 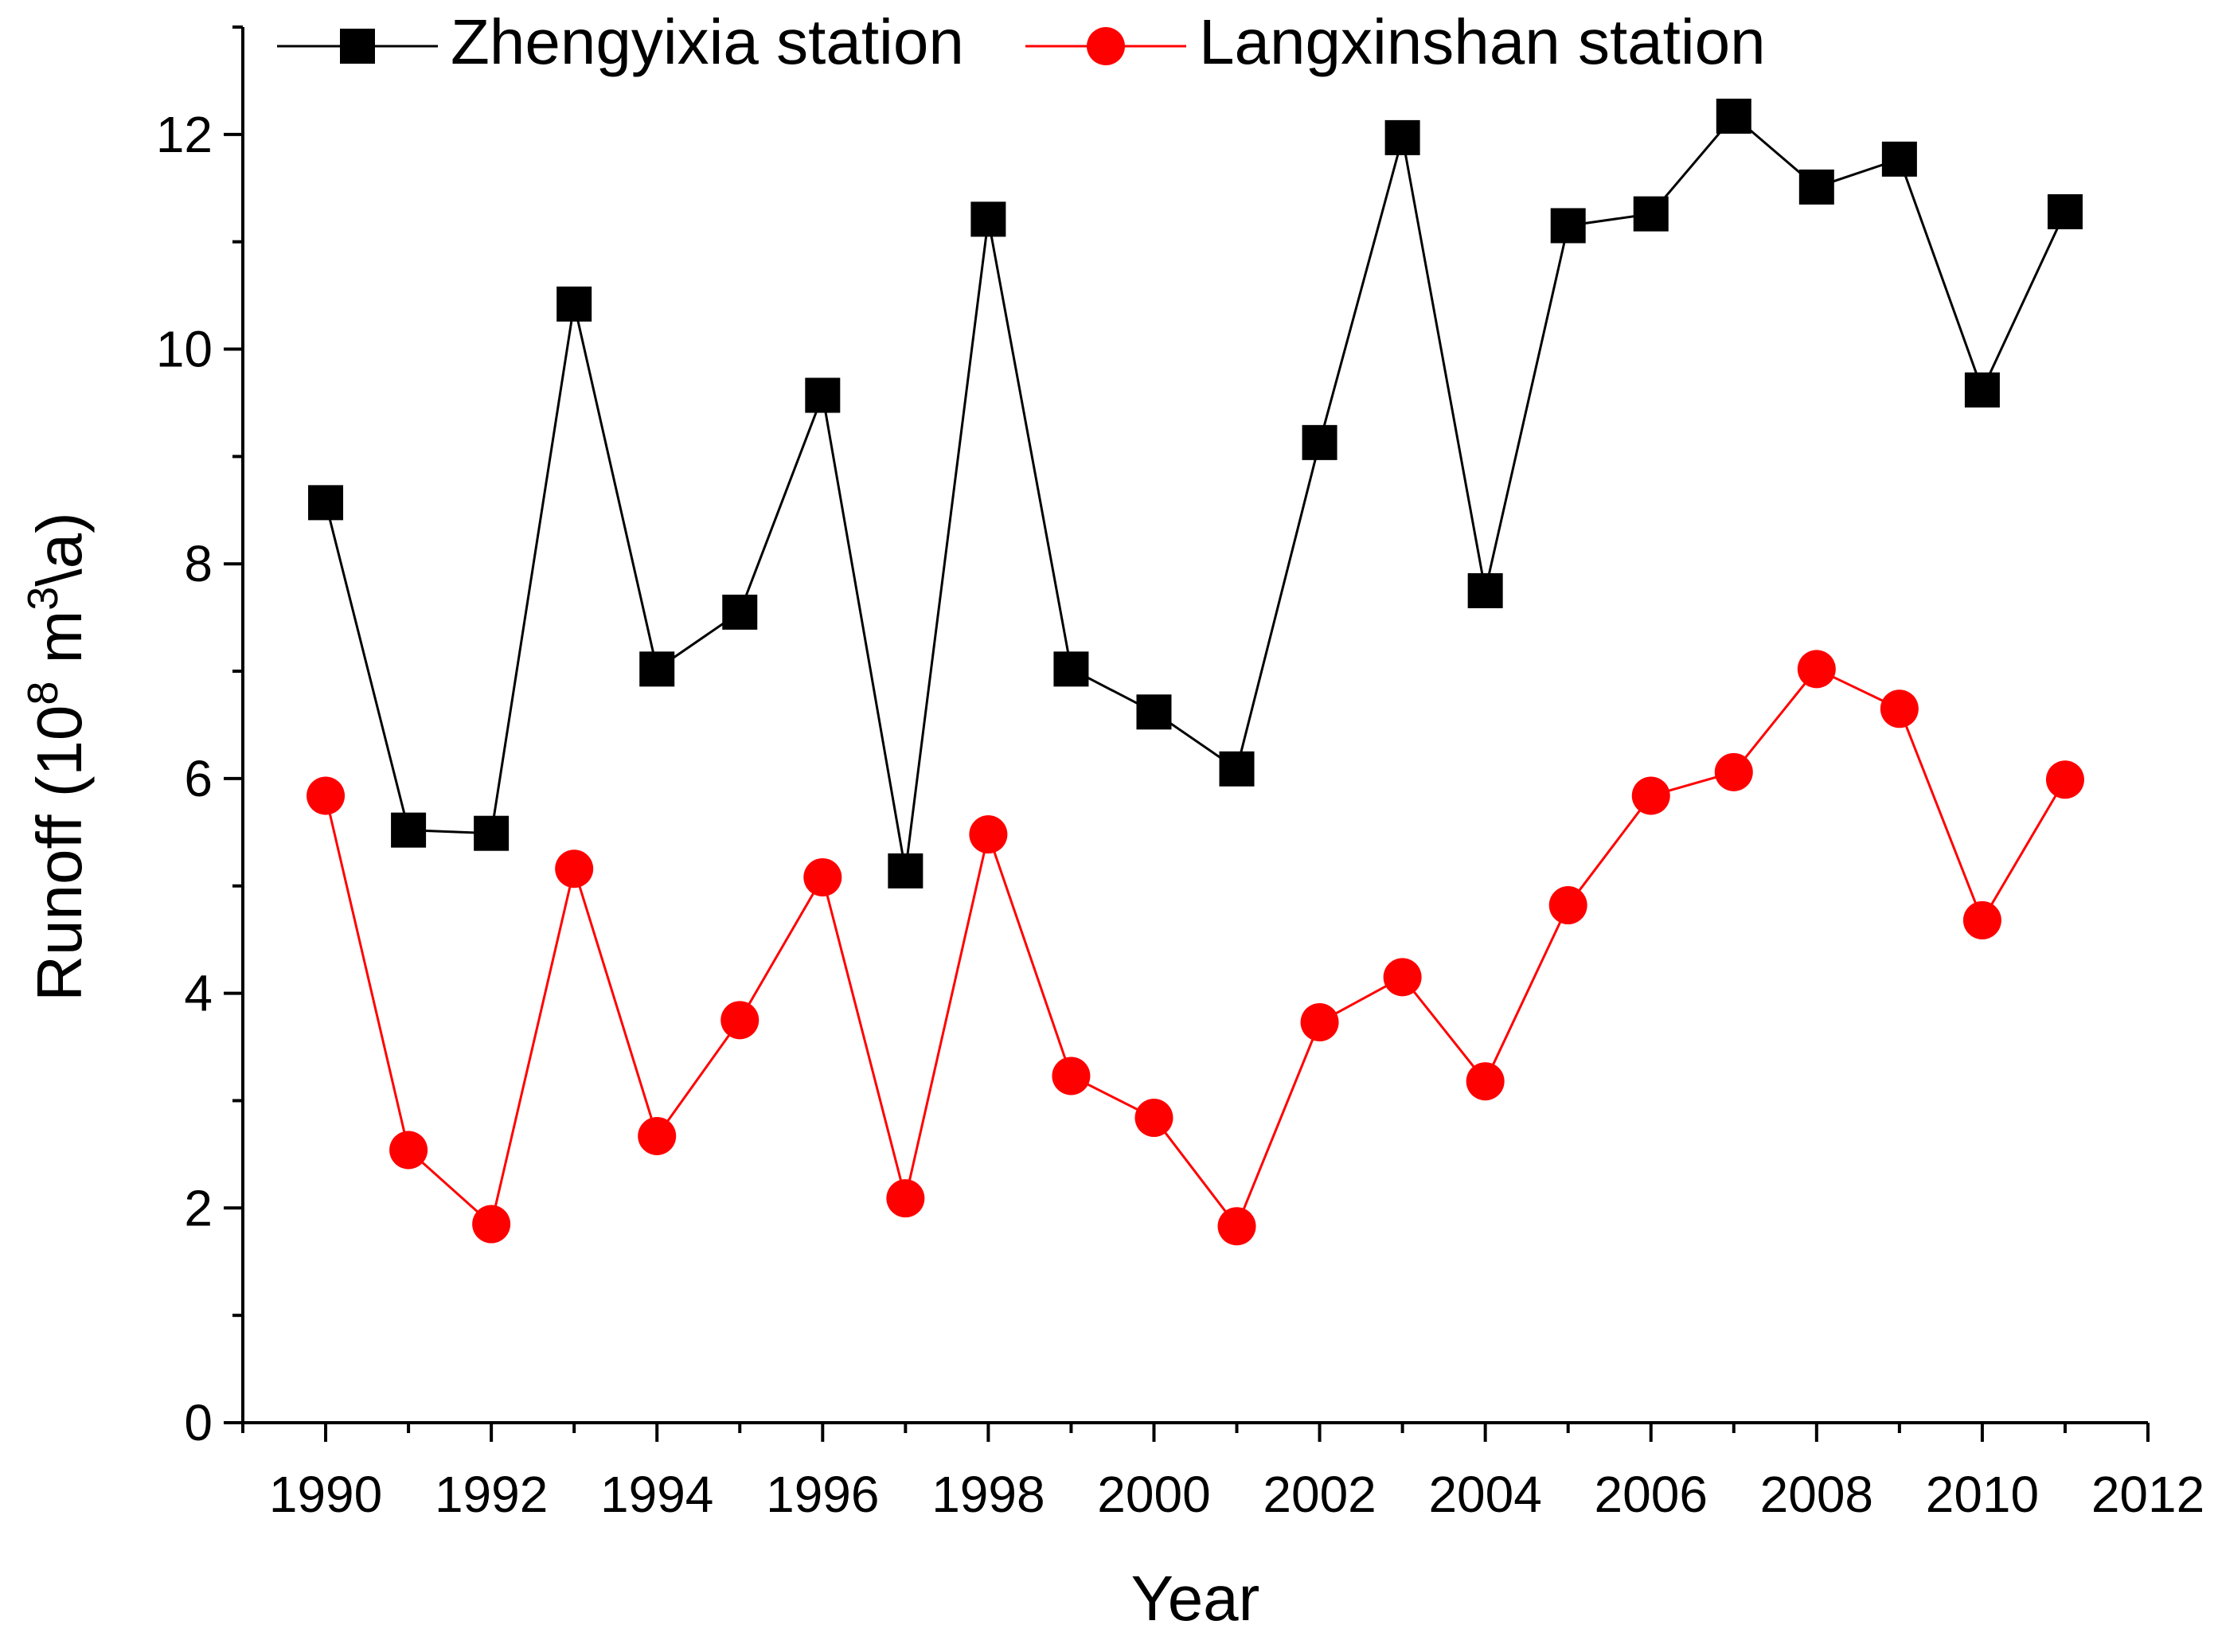 What do you see at coordinates (1153, 1494) in the screenshot?
I see `x-tick-label: 2000` at bounding box center [1153, 1494].